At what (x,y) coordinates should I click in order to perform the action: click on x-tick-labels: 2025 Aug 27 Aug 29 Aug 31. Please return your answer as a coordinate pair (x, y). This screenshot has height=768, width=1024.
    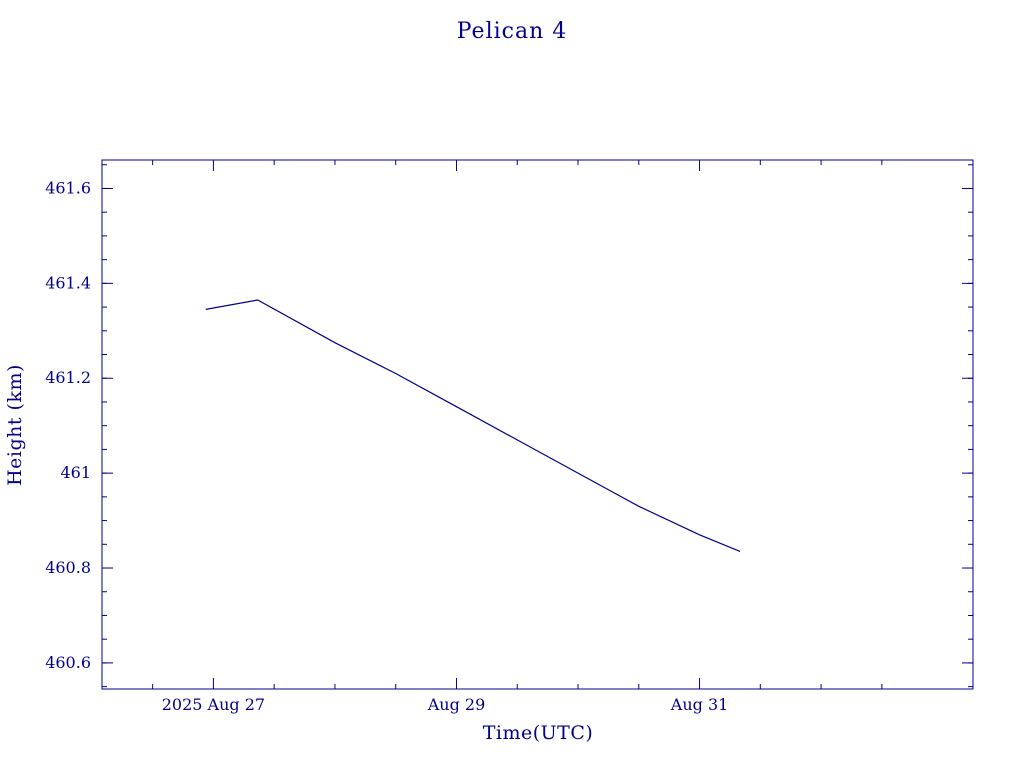
    Looking at the image, I should click on (445, 704).